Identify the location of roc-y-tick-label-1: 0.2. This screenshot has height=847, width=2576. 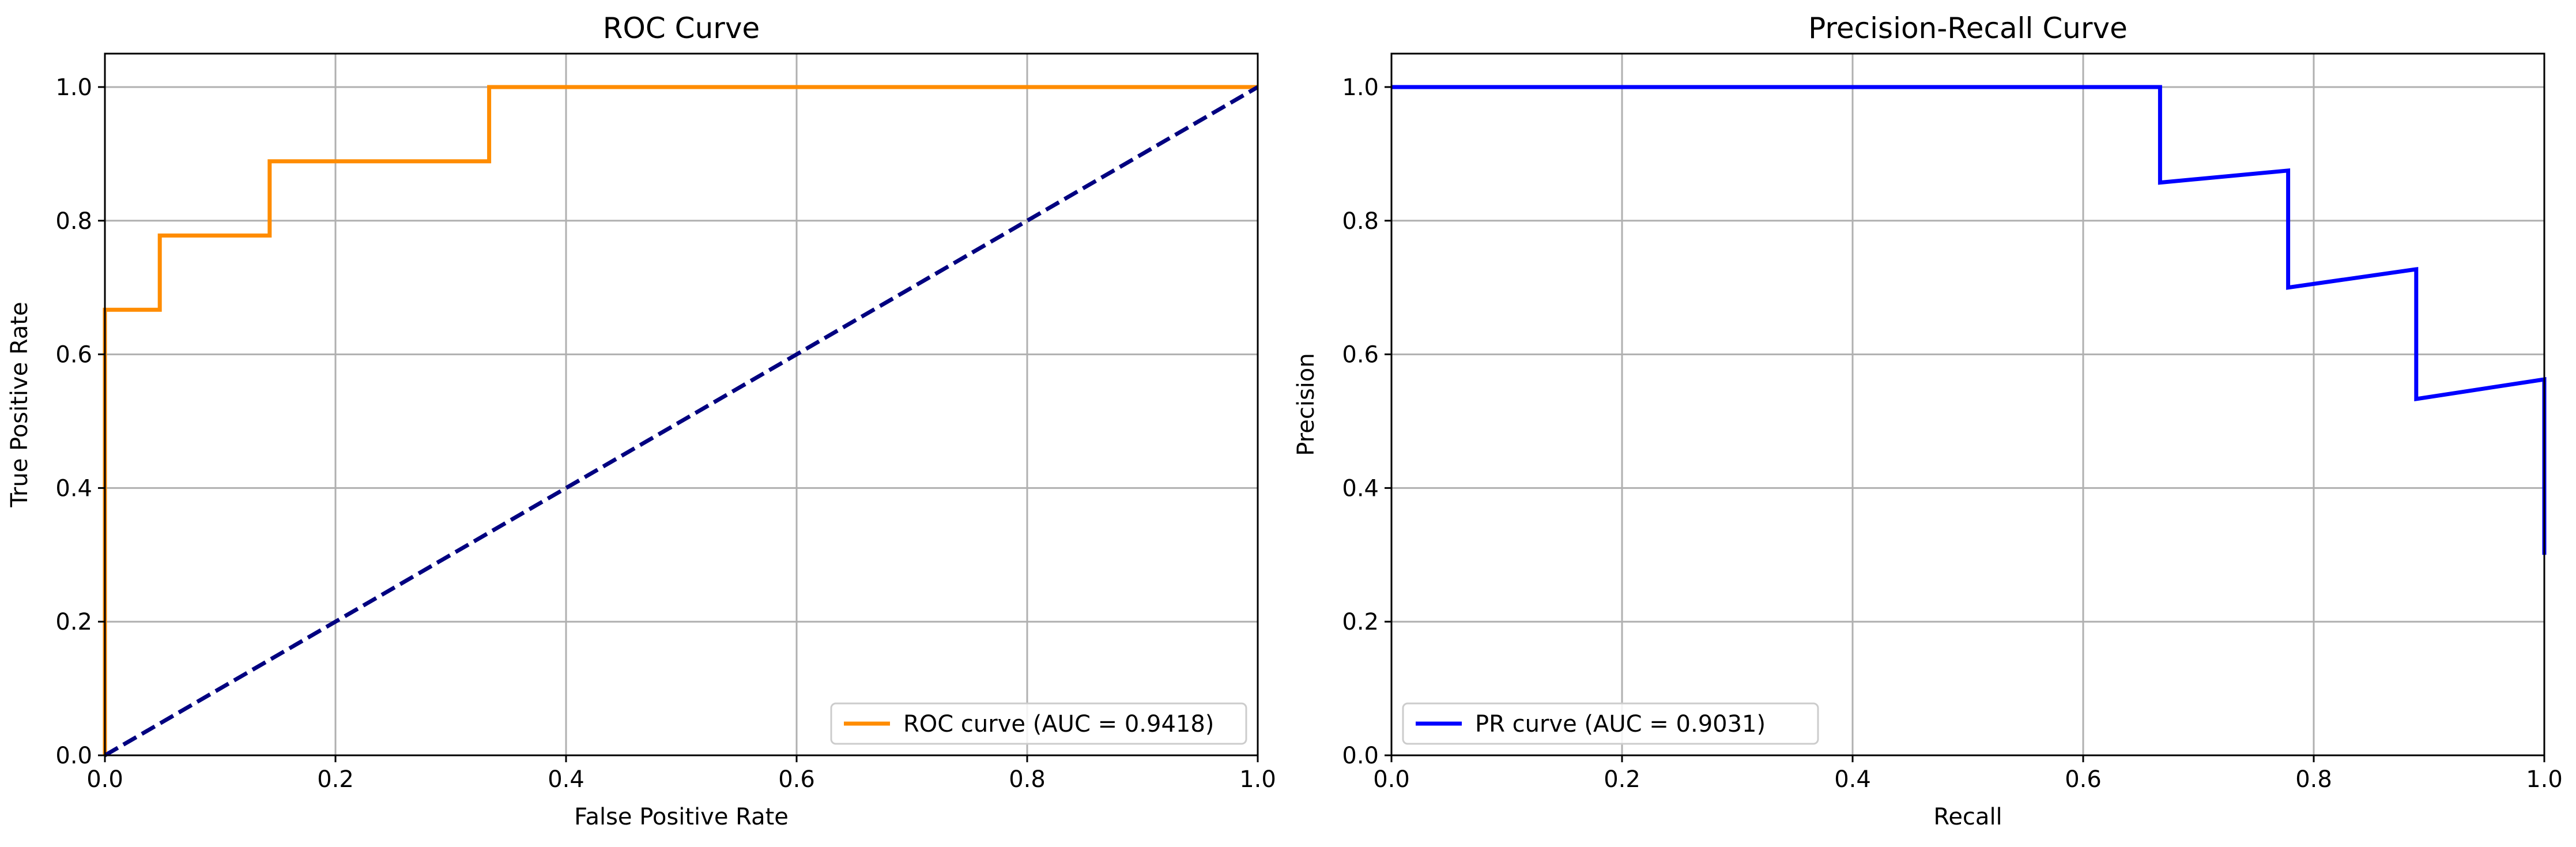
(73, 622).